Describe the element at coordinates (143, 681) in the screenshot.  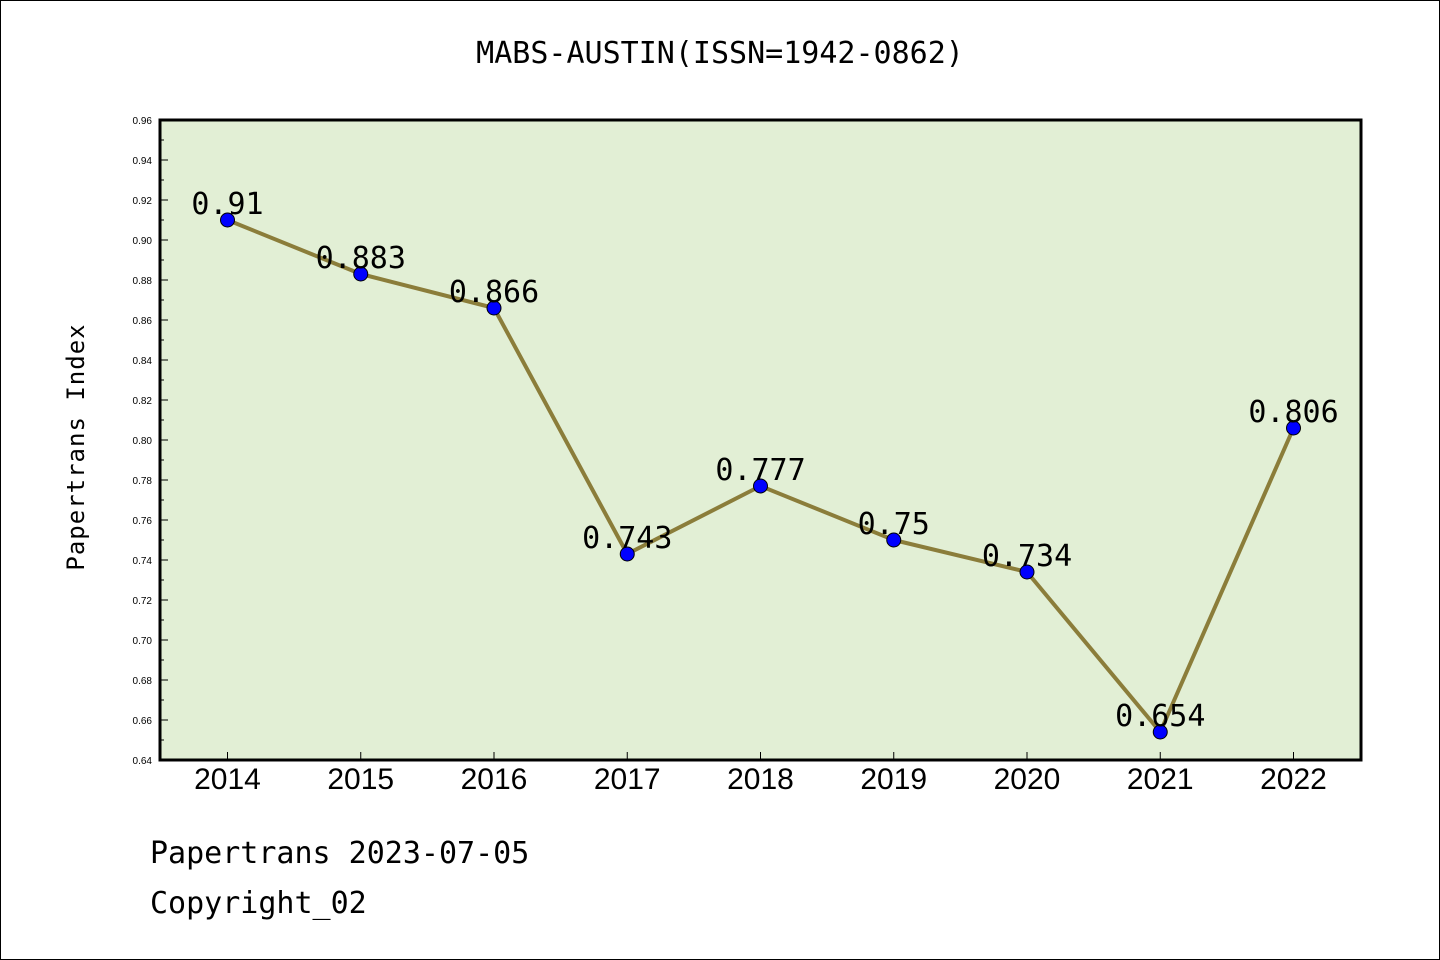
I see `y-tick-label: 0.68` at that location.